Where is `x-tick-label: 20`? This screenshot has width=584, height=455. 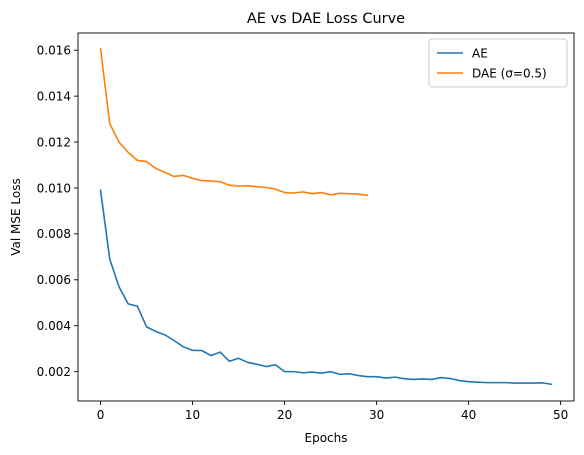
x-tick-label: 20 is located at coordinates (284, 415).